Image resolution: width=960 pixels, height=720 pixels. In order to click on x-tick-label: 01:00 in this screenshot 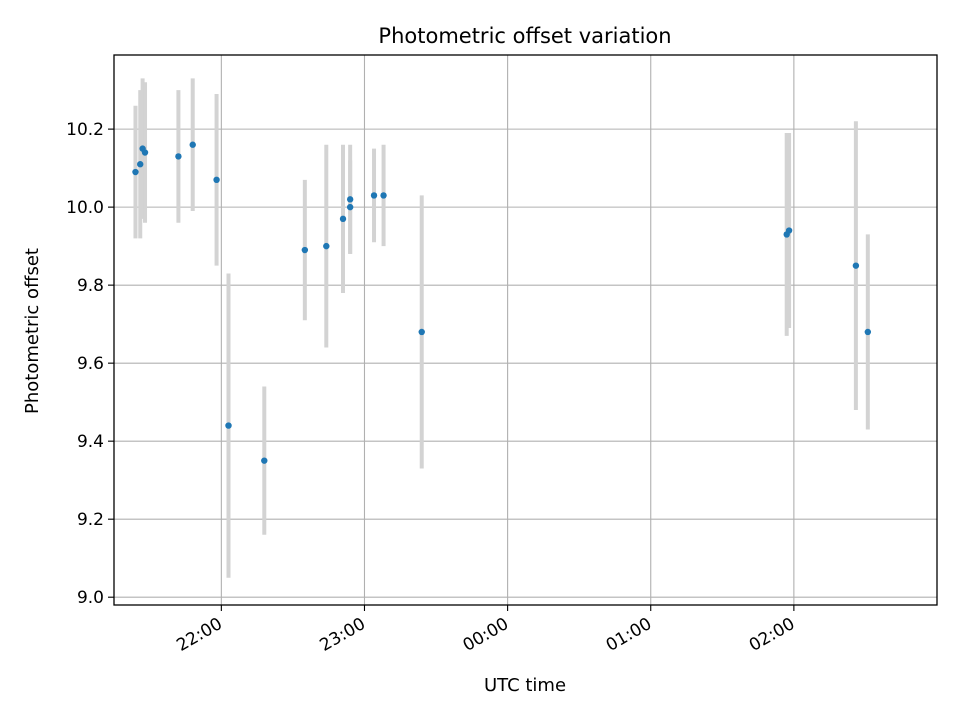, I will do `click(629, 635)`.